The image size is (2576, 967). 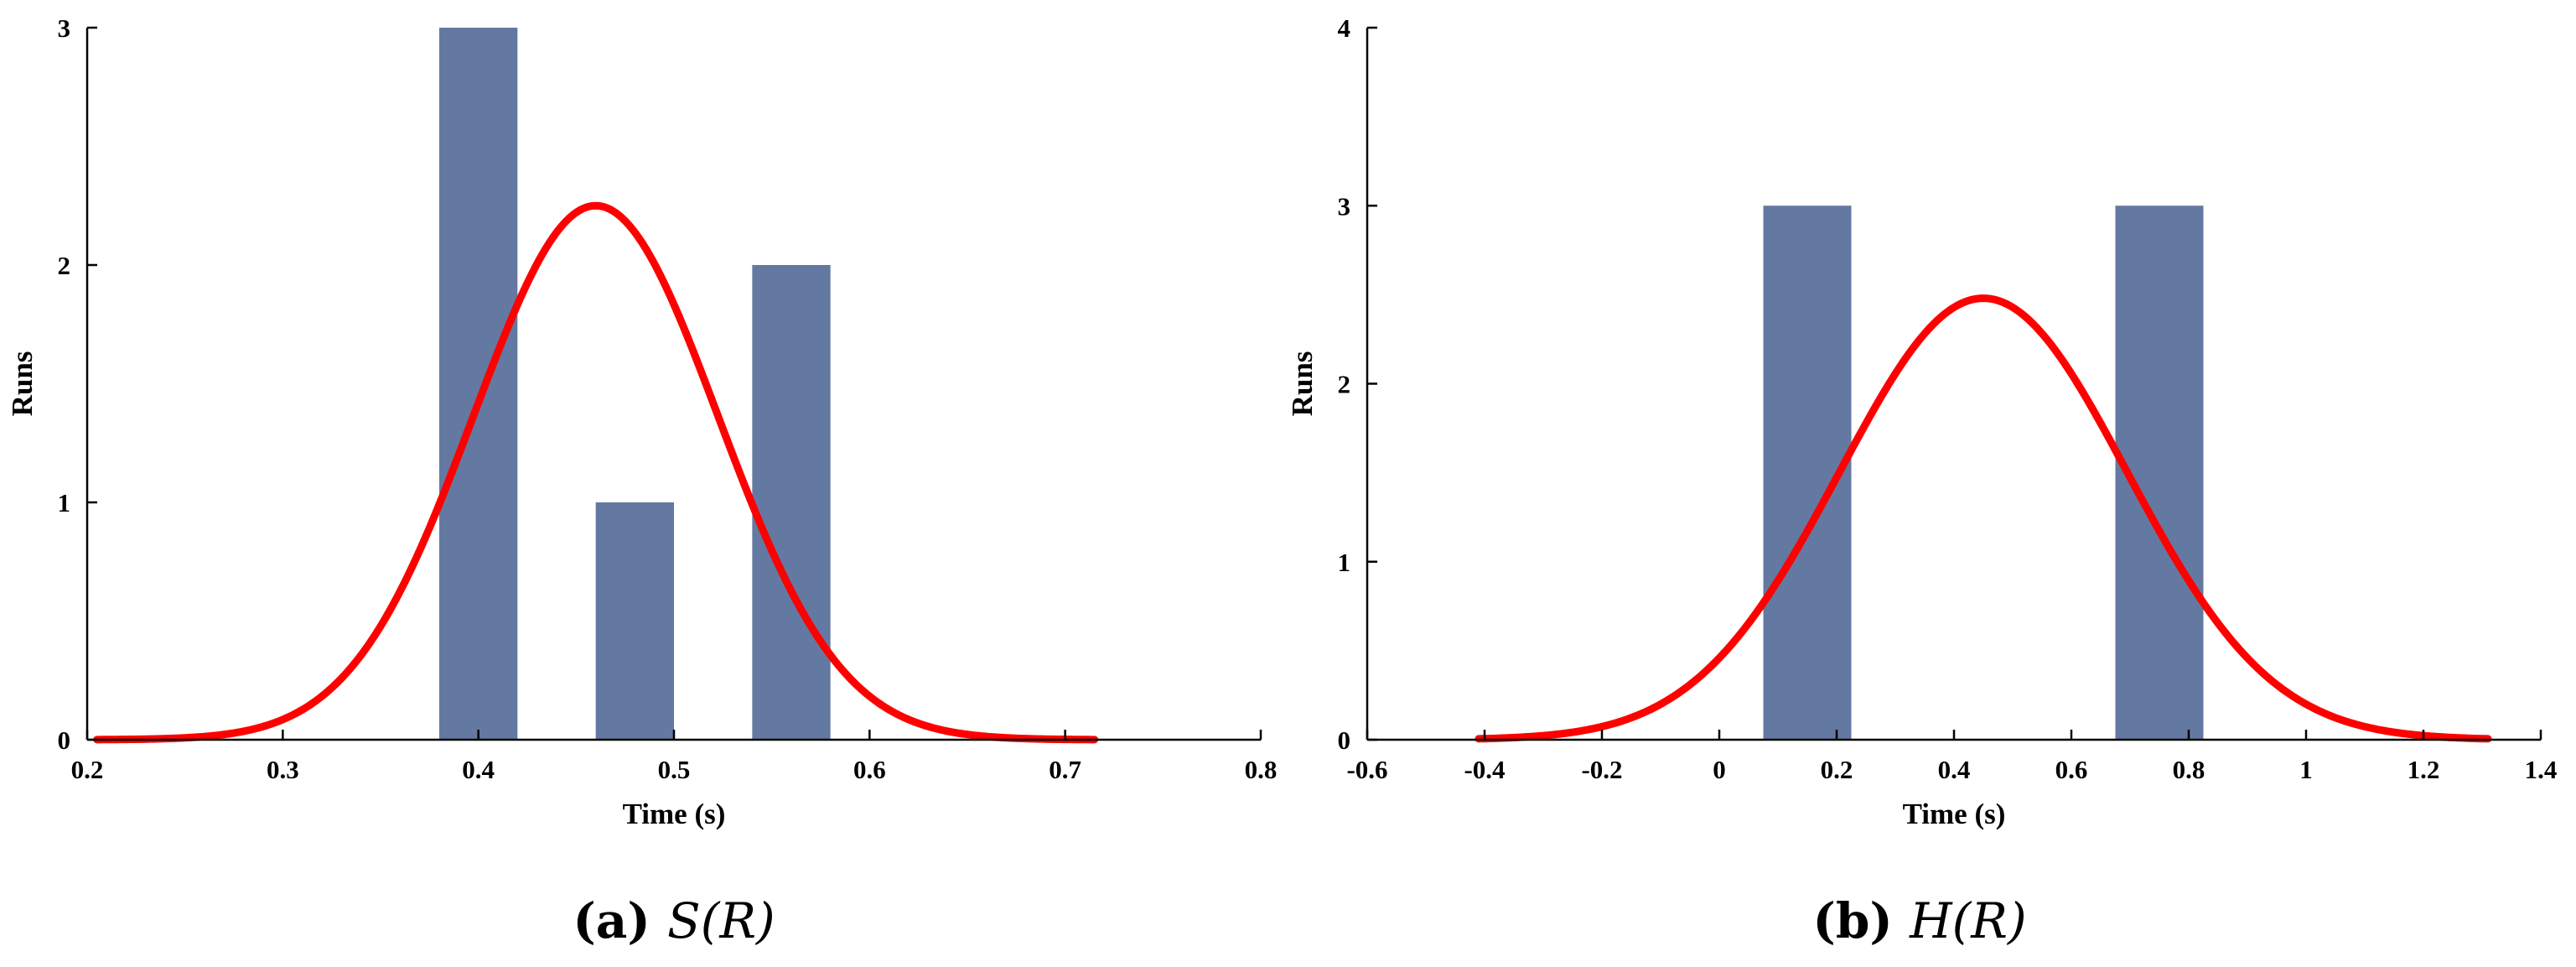 What do you see at coordinates (2541, 769) in the screenshot?
I see `x-tick-label: 1.4` at bounding box center [2541, 769].